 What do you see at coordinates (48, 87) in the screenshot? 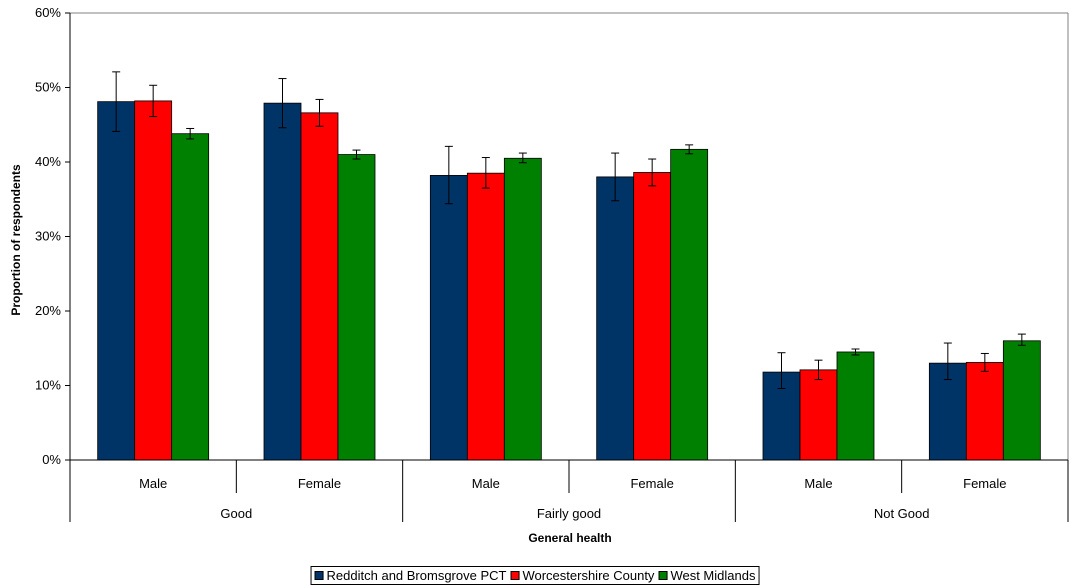
I see `y-tick-label: 50%` at bounding box center [48, 87].